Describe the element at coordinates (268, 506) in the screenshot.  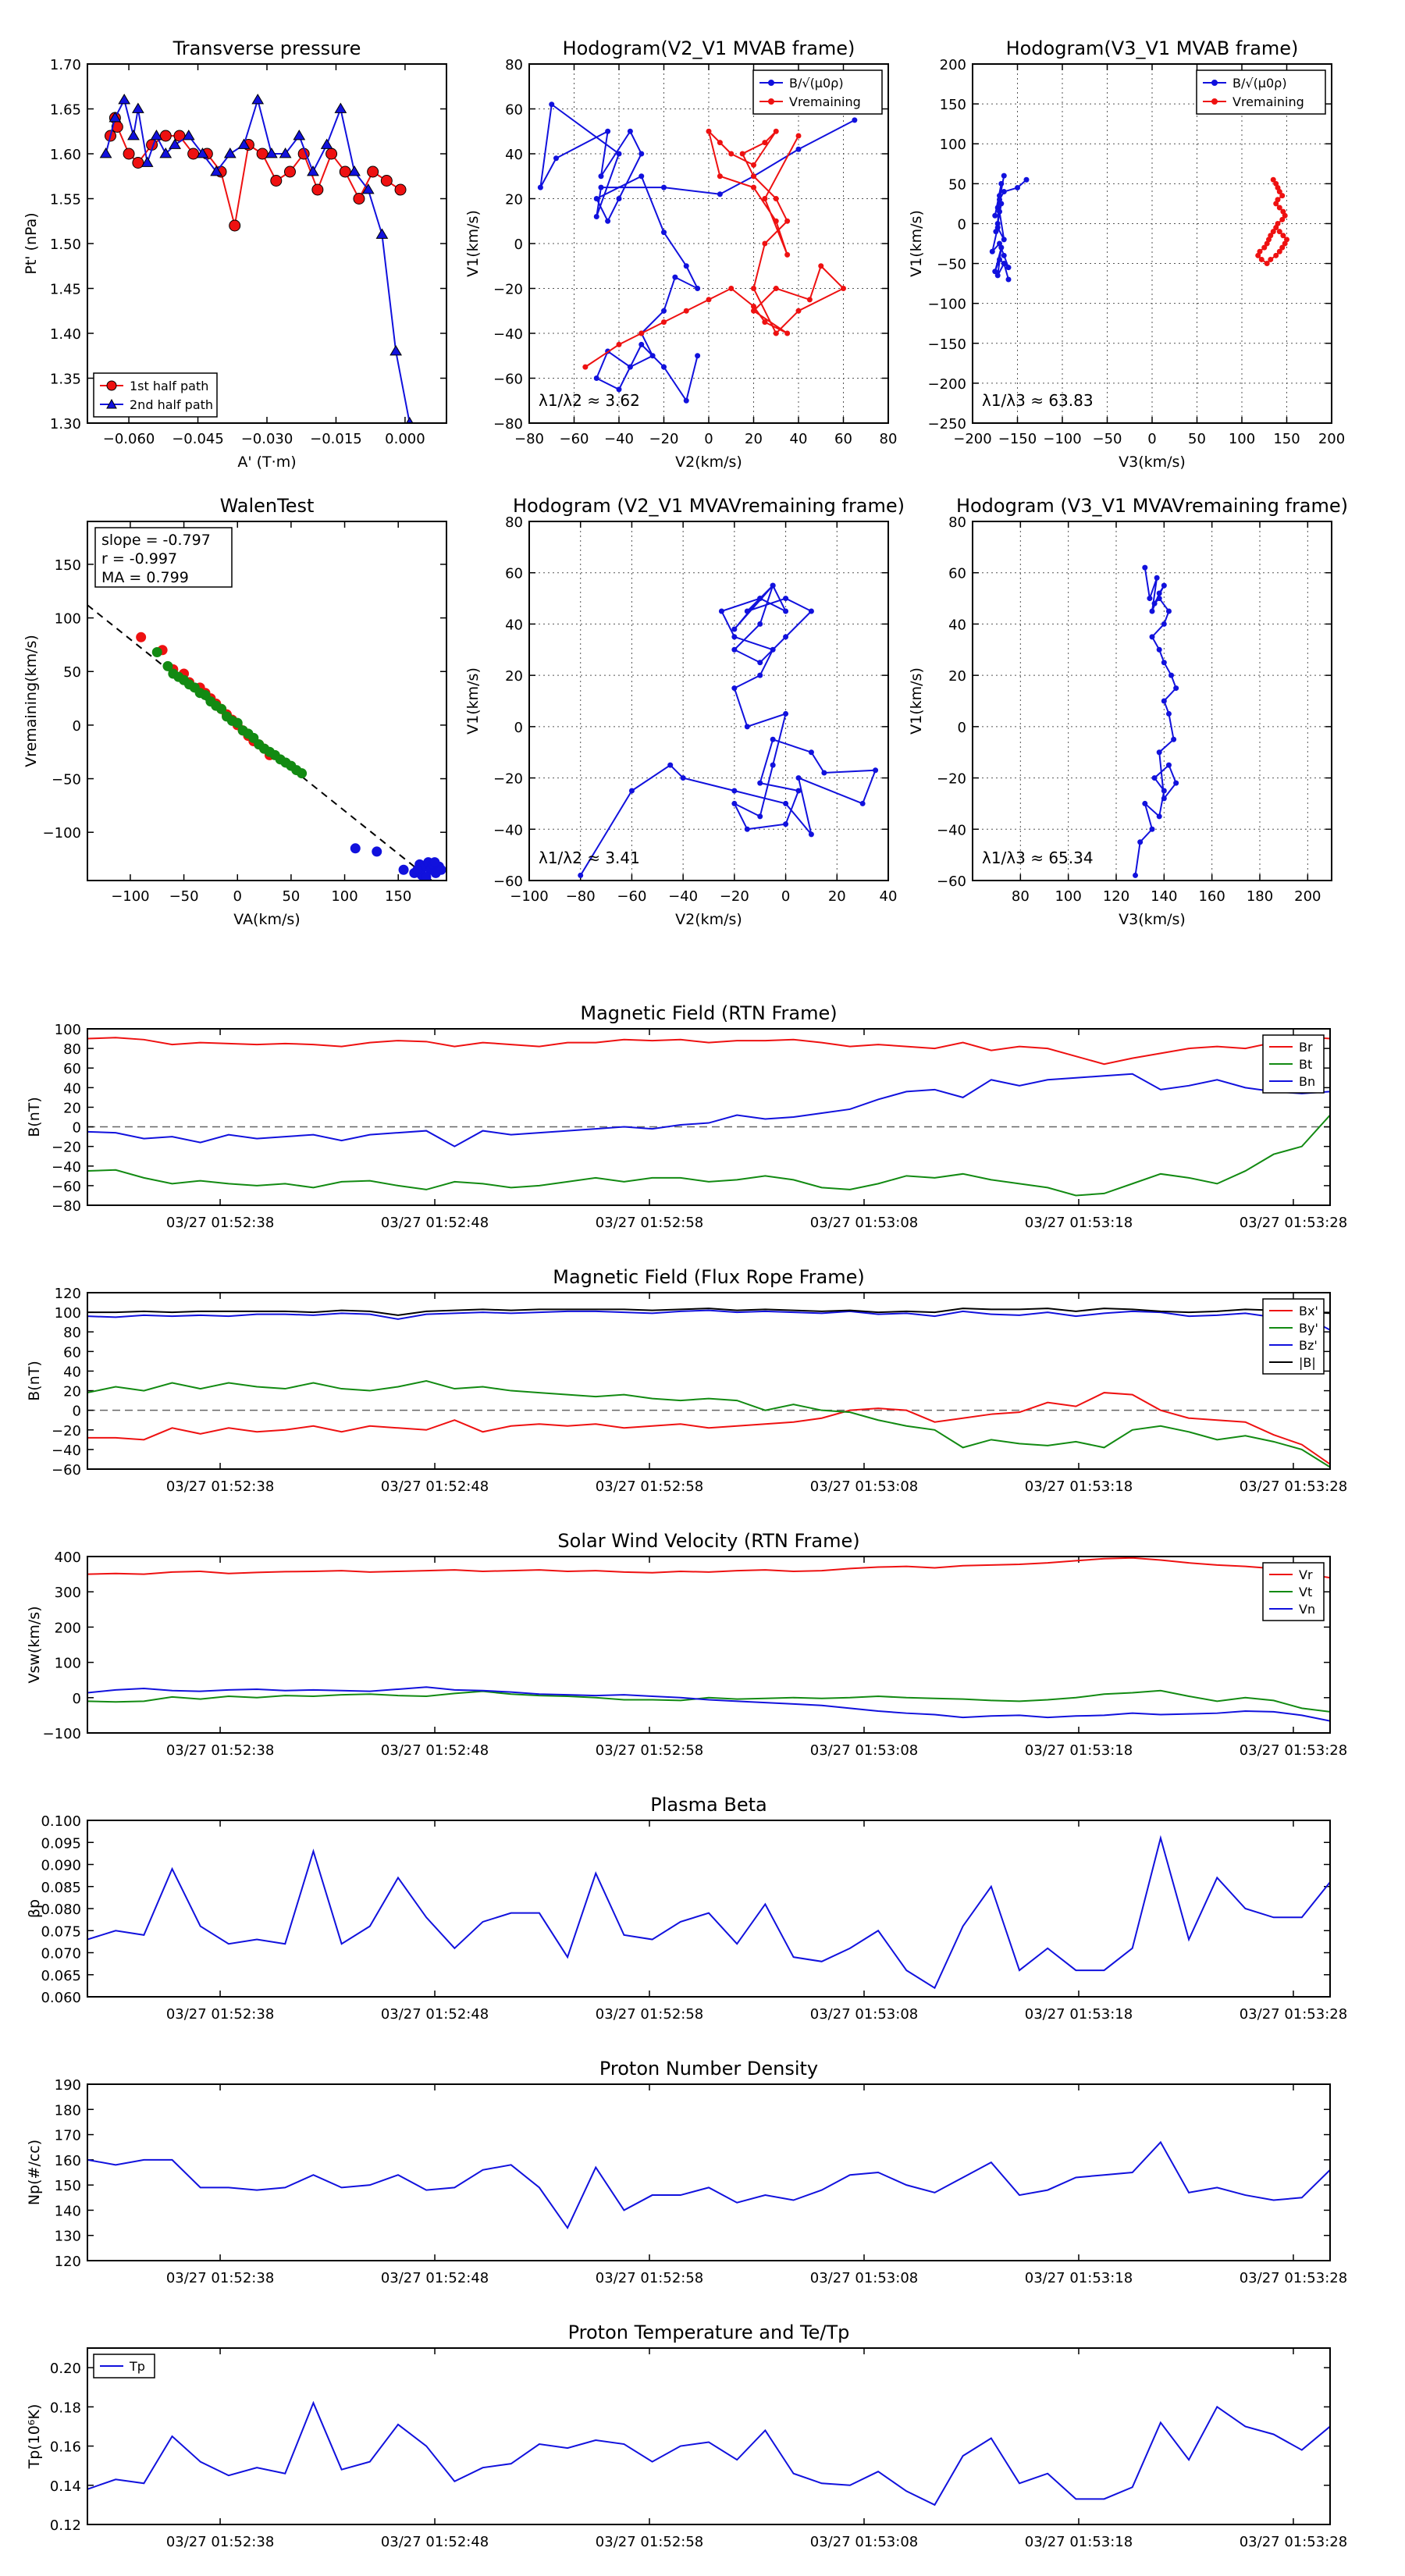
I see `chart-title: WalenTest` at that location.